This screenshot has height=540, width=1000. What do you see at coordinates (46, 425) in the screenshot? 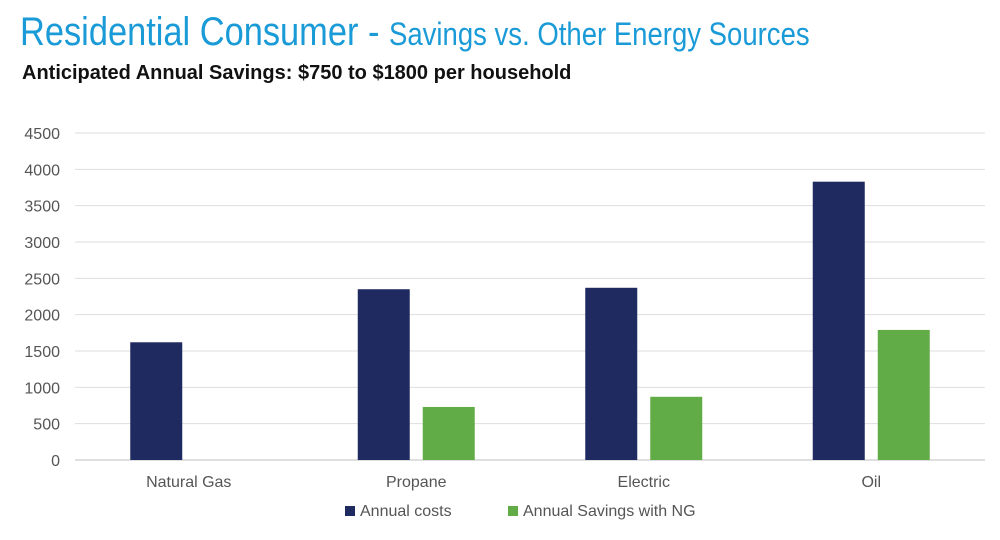
I see `y-tick-label: 500` at bounding box center [46, 425].